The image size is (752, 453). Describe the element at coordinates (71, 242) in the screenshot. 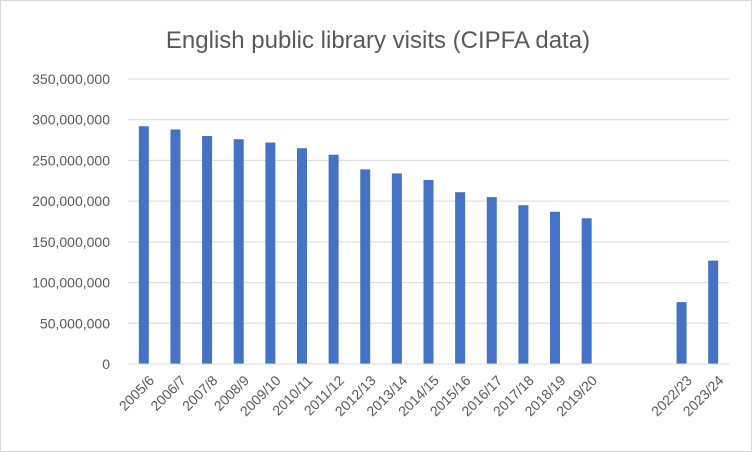

I see `y-tick-label: 150,000,000` at that location.